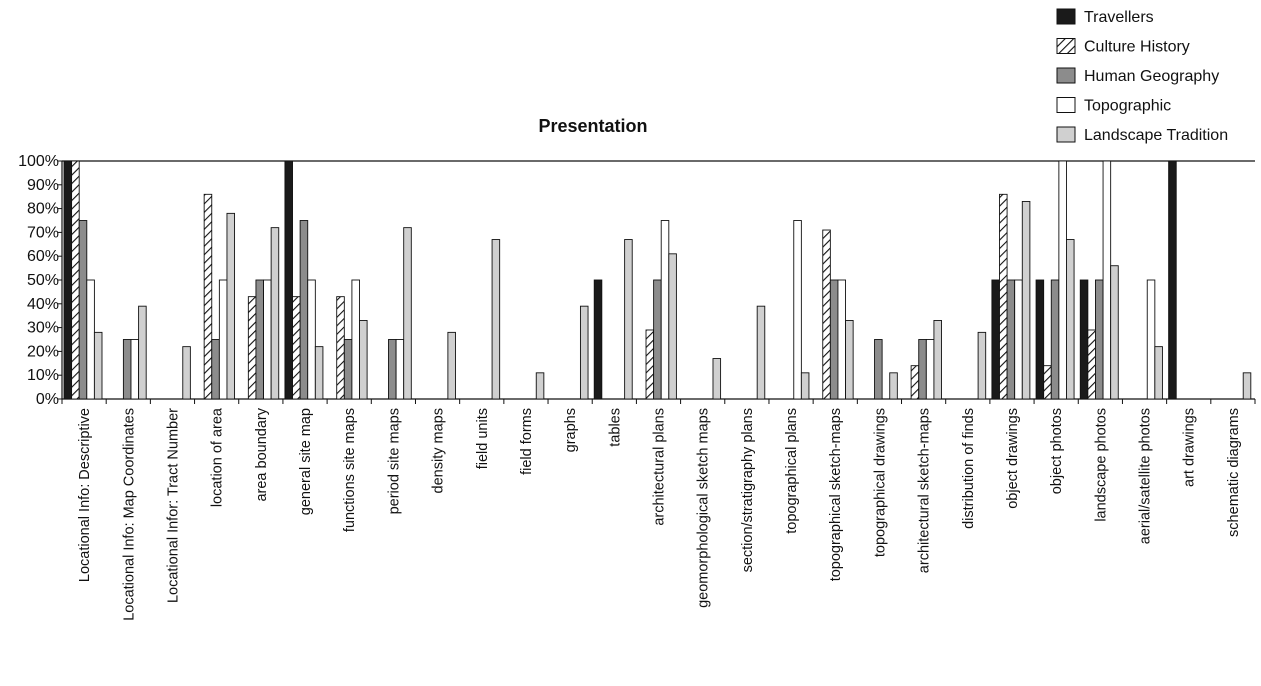  I want to click on category-label: art drawings, so click(1190, 447).